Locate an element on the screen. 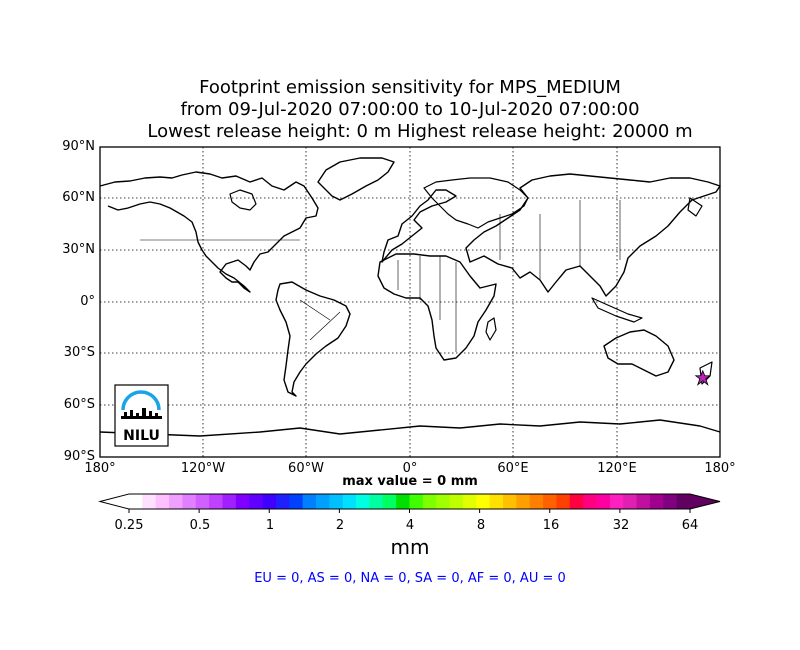 This screenshot has width=800, height=650. lon-label-0: 0° is located at coordinates (410, 468).